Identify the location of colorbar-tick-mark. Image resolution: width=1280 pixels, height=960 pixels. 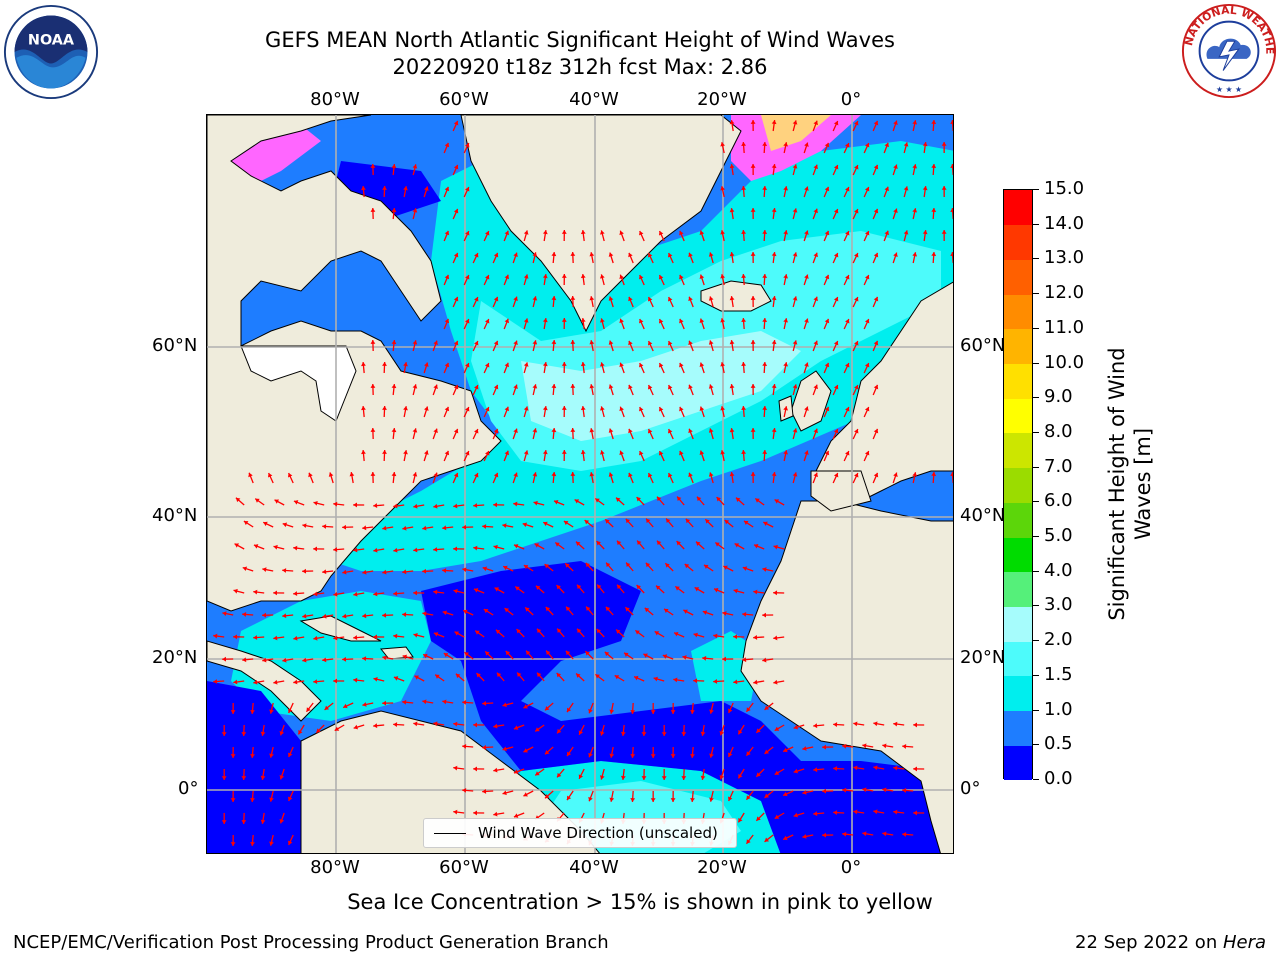
(1036, 432).